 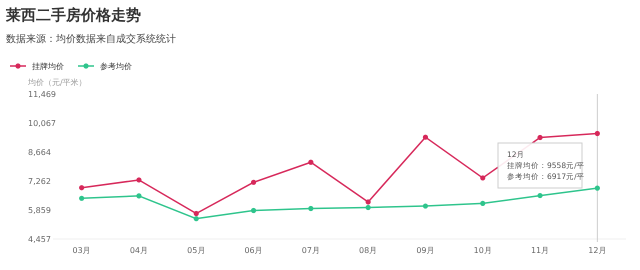 I want to click on x-tick-label: 11月, so click(x=540, y=250).